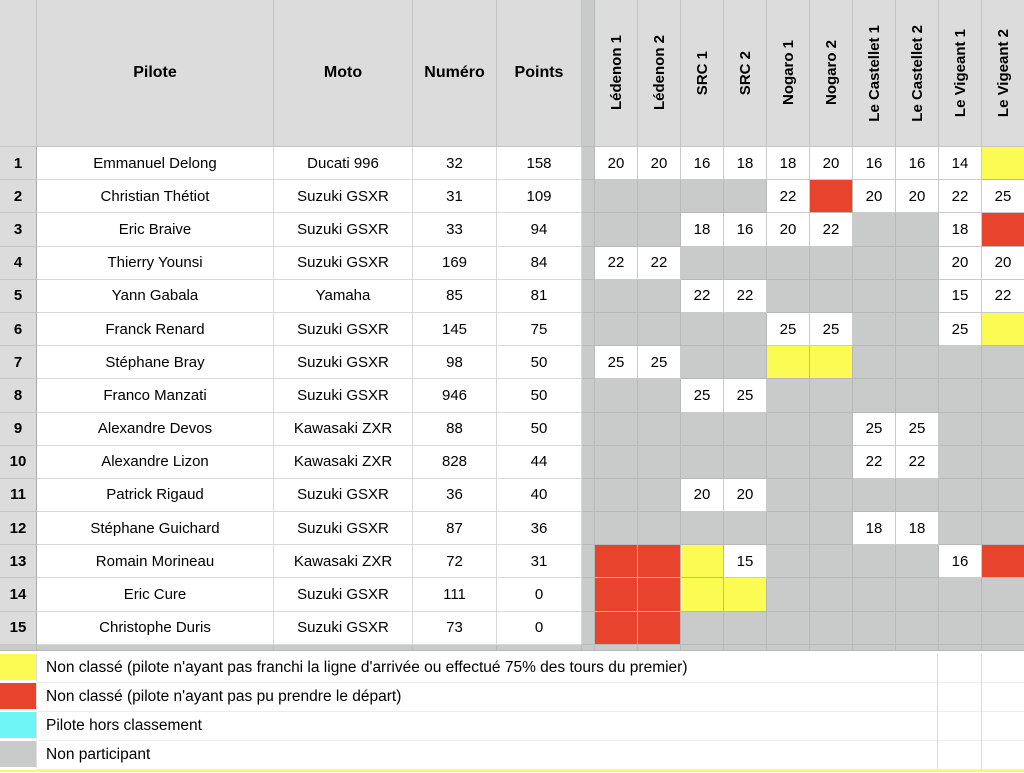 This screenshot has height=773, width=1024. I want to click on numero-cell: 85, so click(455, 296).